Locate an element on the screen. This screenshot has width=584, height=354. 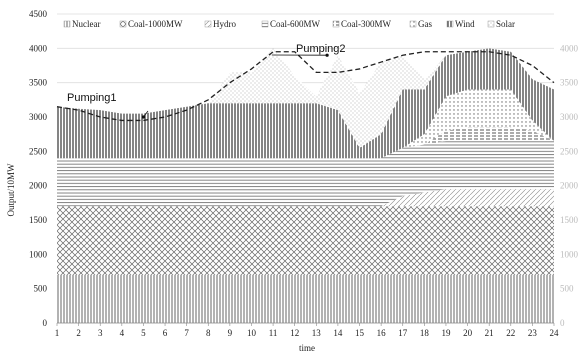
x-tick-label-20: 20 is located at coordinates (468, 333).